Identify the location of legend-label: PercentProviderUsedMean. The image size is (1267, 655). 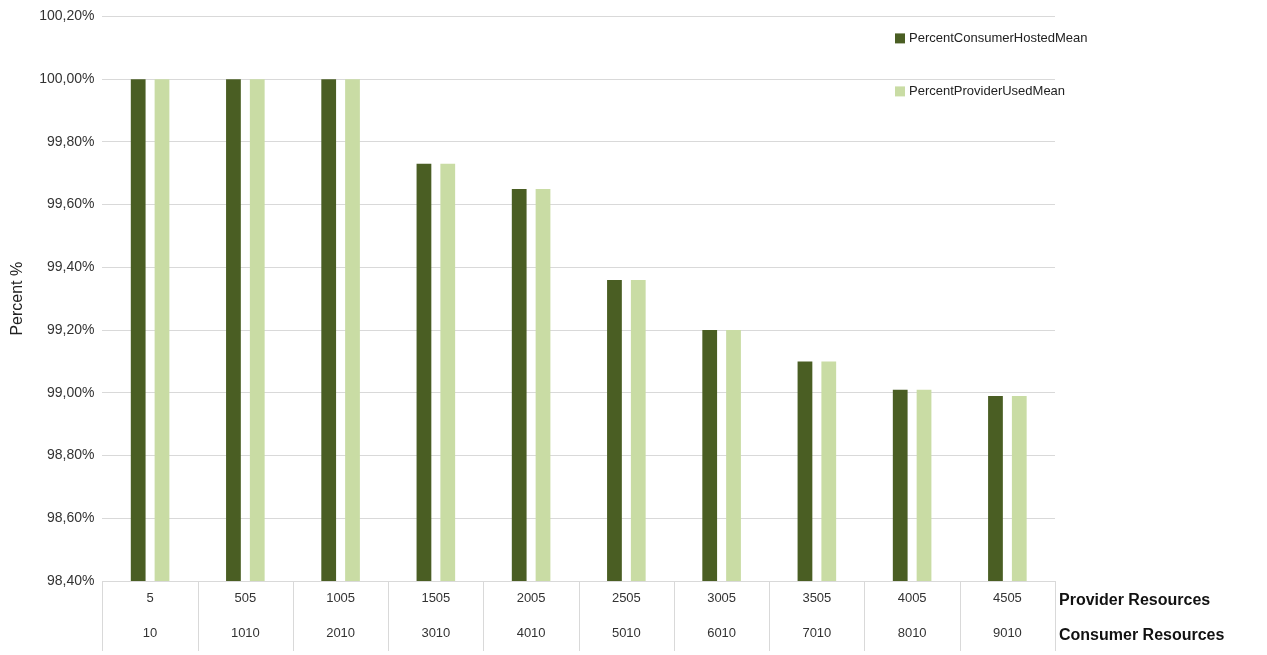
(987, 90).